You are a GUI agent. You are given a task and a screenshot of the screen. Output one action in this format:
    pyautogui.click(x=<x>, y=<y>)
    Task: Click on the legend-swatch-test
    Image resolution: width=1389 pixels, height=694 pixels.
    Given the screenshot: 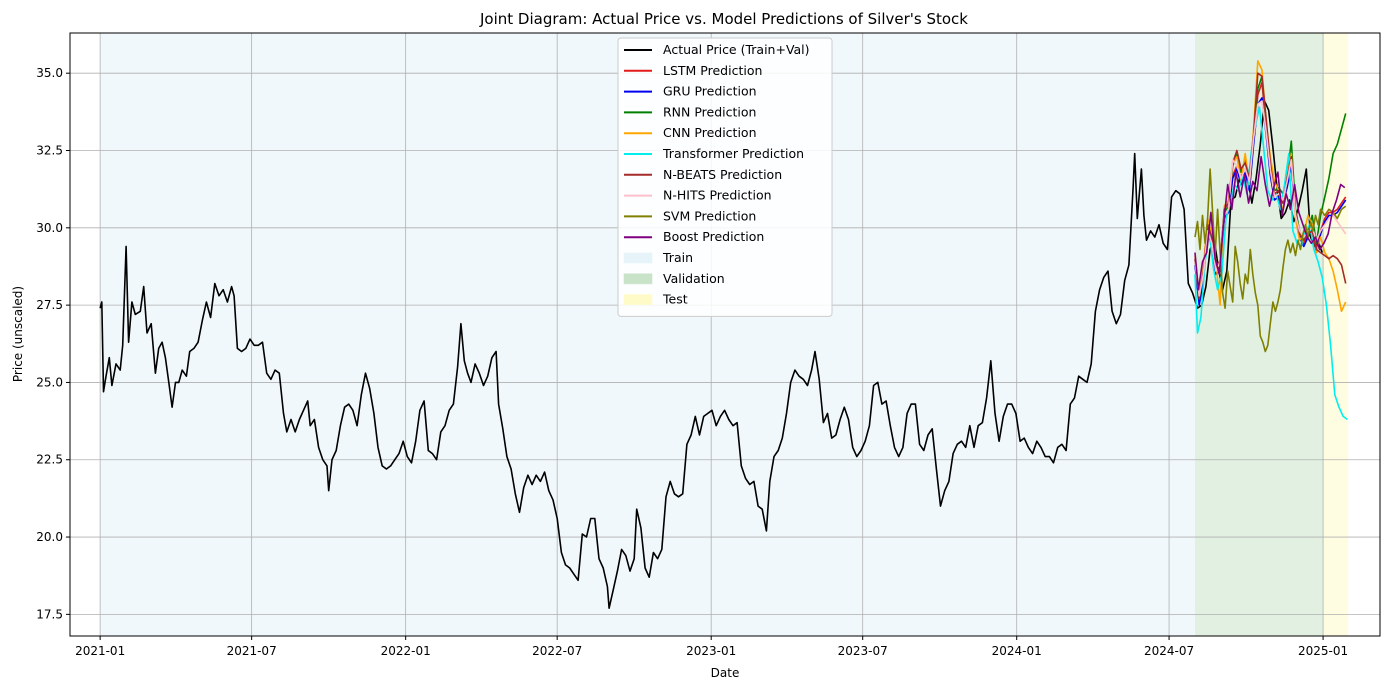 What is the action you would take?
    pyautogui.click(x=638, y=300)
    